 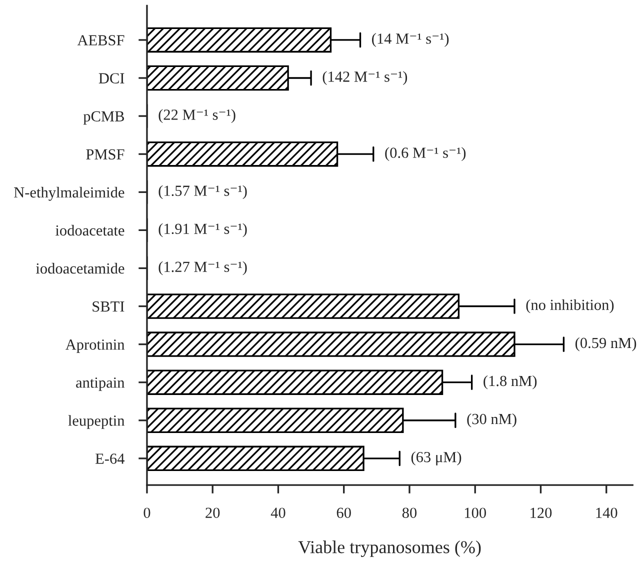 I want to click on x-tick-label: 80, so click(x=409, y=513).